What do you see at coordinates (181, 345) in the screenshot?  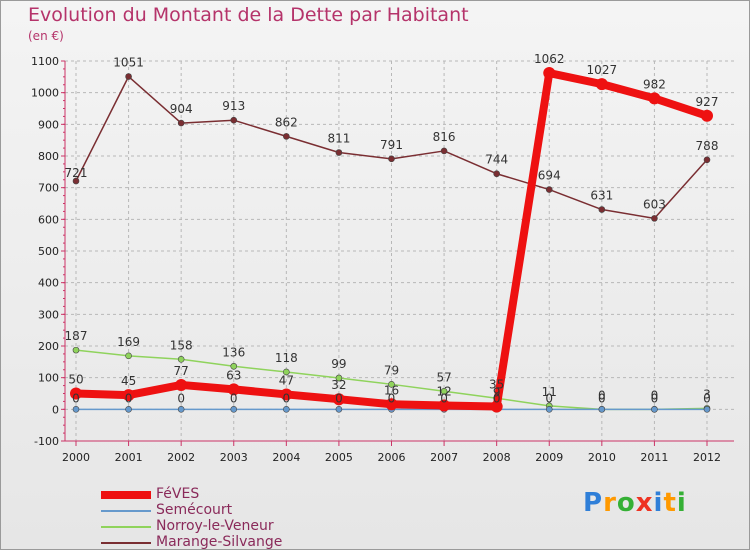 I see `data-label: 158` at bounding box center [181, 345].